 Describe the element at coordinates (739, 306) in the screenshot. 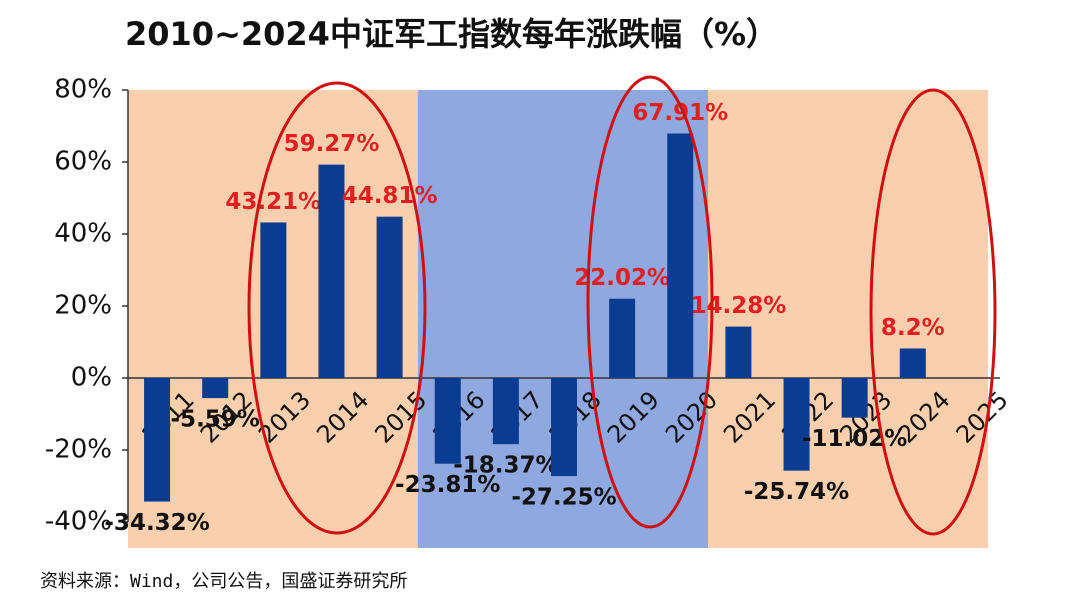

I see `data-label: 14.28%` at that location.